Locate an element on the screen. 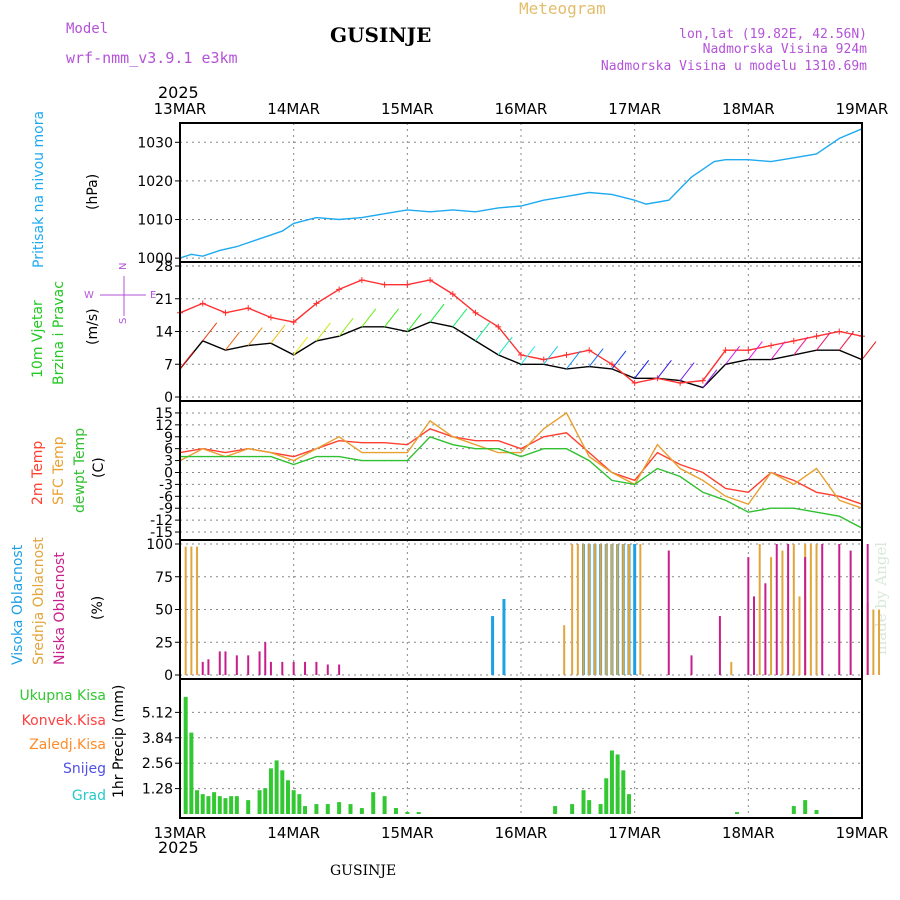 The image size is (900, 900). wind-dir-s: S is located at coordinates (123, 321).